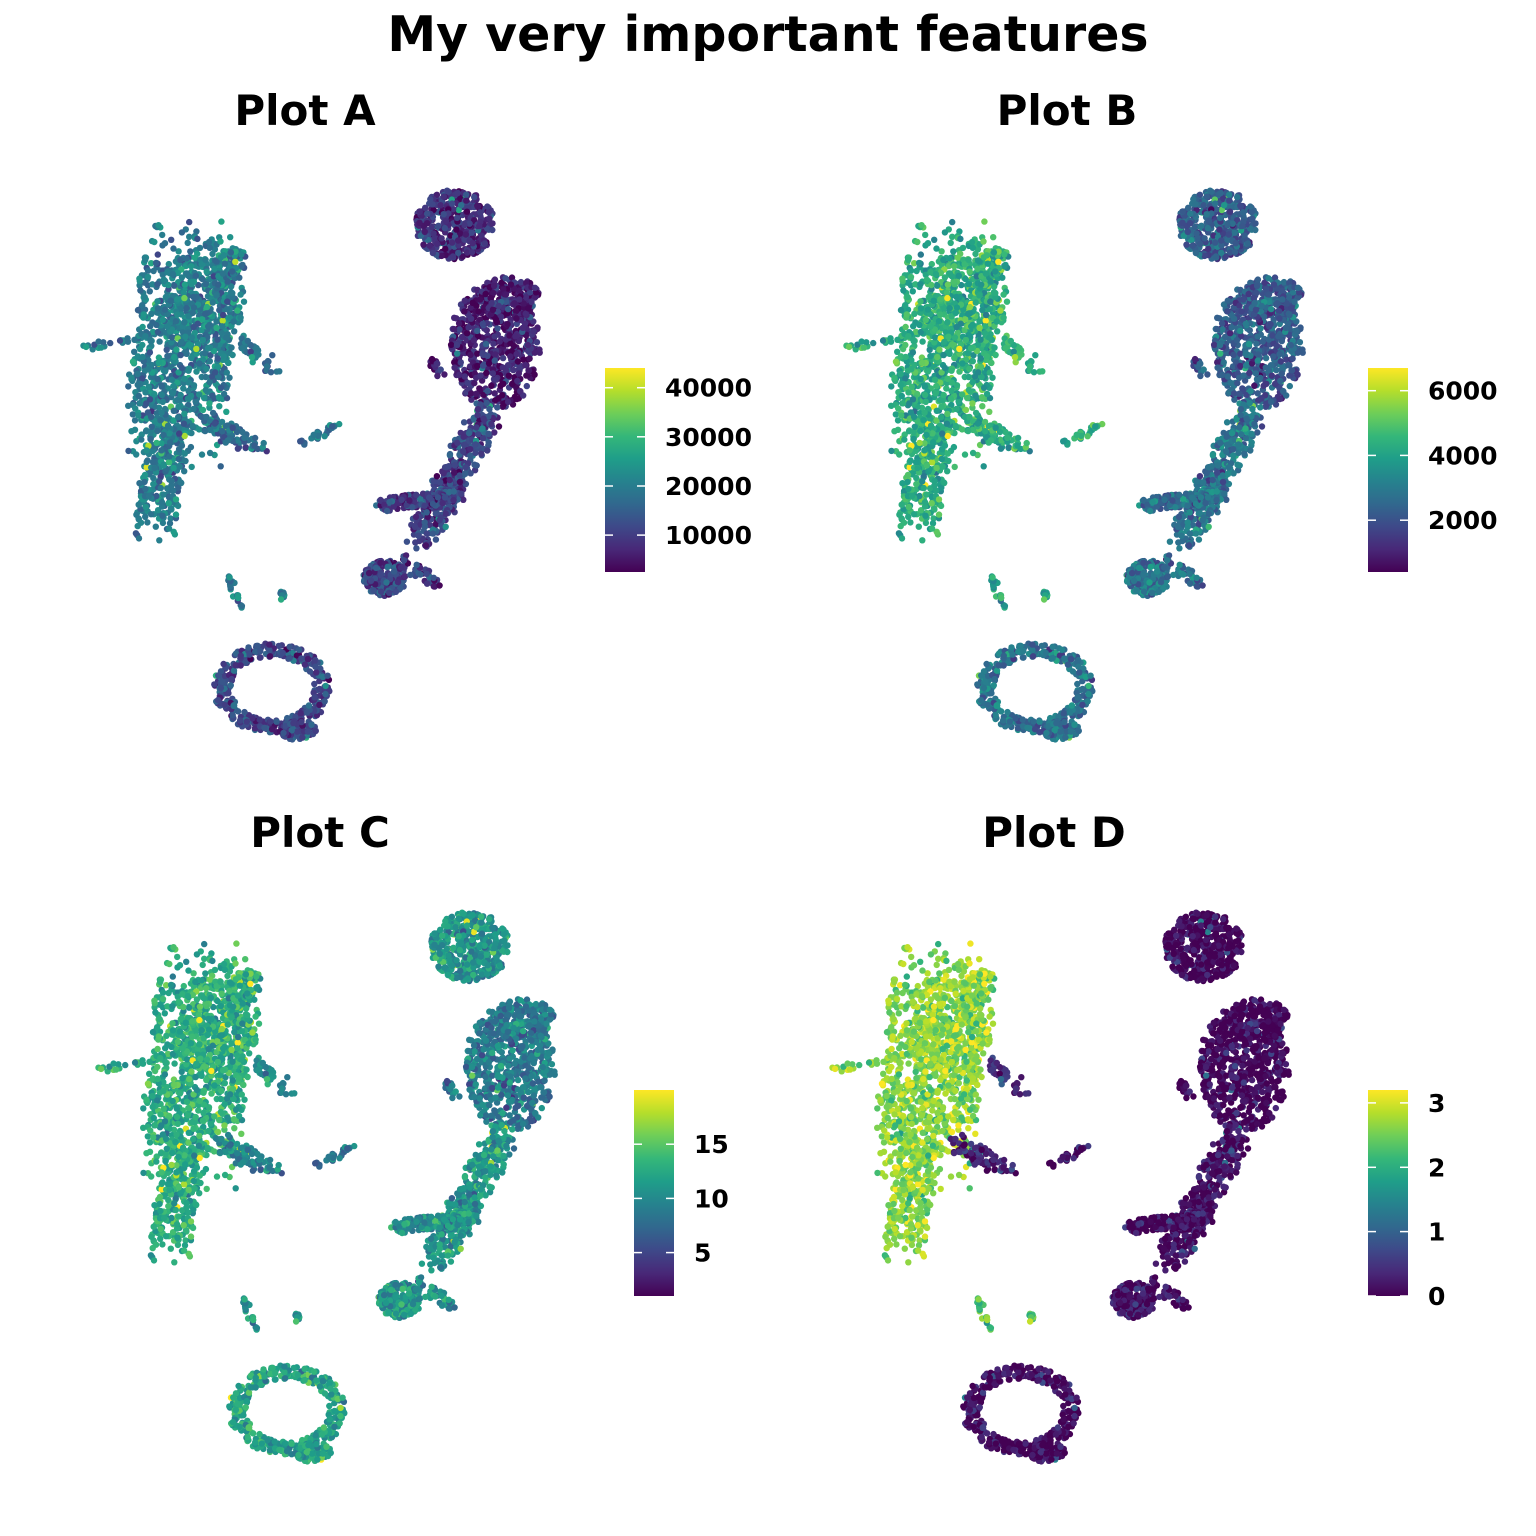 This screenshot has width=1536, height=1536. I want to click on colorbar-tick-label: 10000, so click(708, 535).